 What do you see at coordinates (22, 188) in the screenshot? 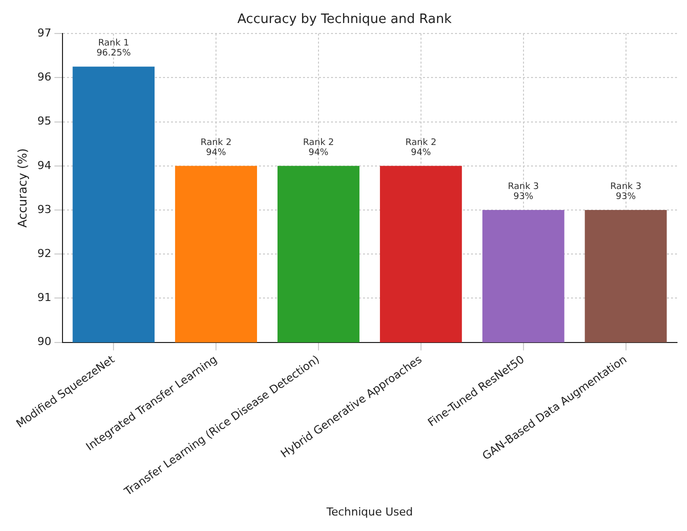
I see `y-axis-title: Accuracy (%)` at bounding box center [22, 188].